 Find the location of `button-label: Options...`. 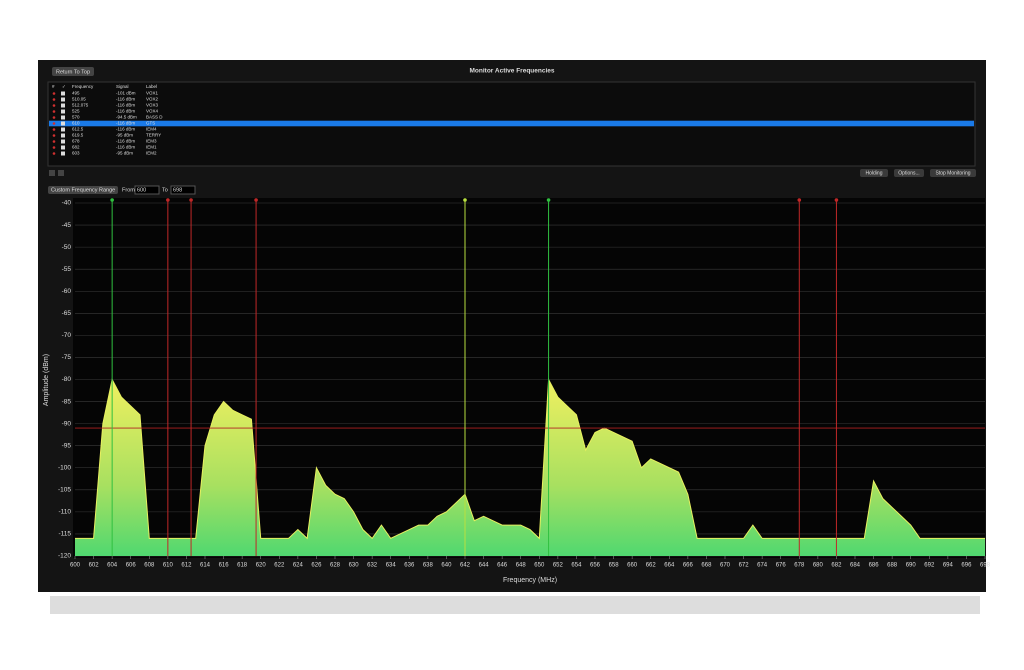

button-label: Options... is located at coordinates (908, 173).